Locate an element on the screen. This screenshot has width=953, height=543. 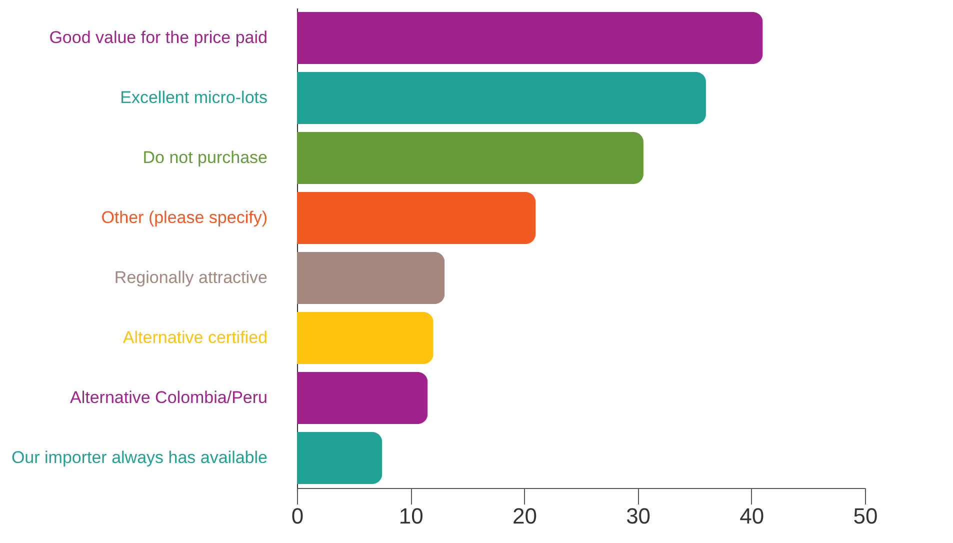
x-tick-label: 50 is located at coordinates (865, 516).